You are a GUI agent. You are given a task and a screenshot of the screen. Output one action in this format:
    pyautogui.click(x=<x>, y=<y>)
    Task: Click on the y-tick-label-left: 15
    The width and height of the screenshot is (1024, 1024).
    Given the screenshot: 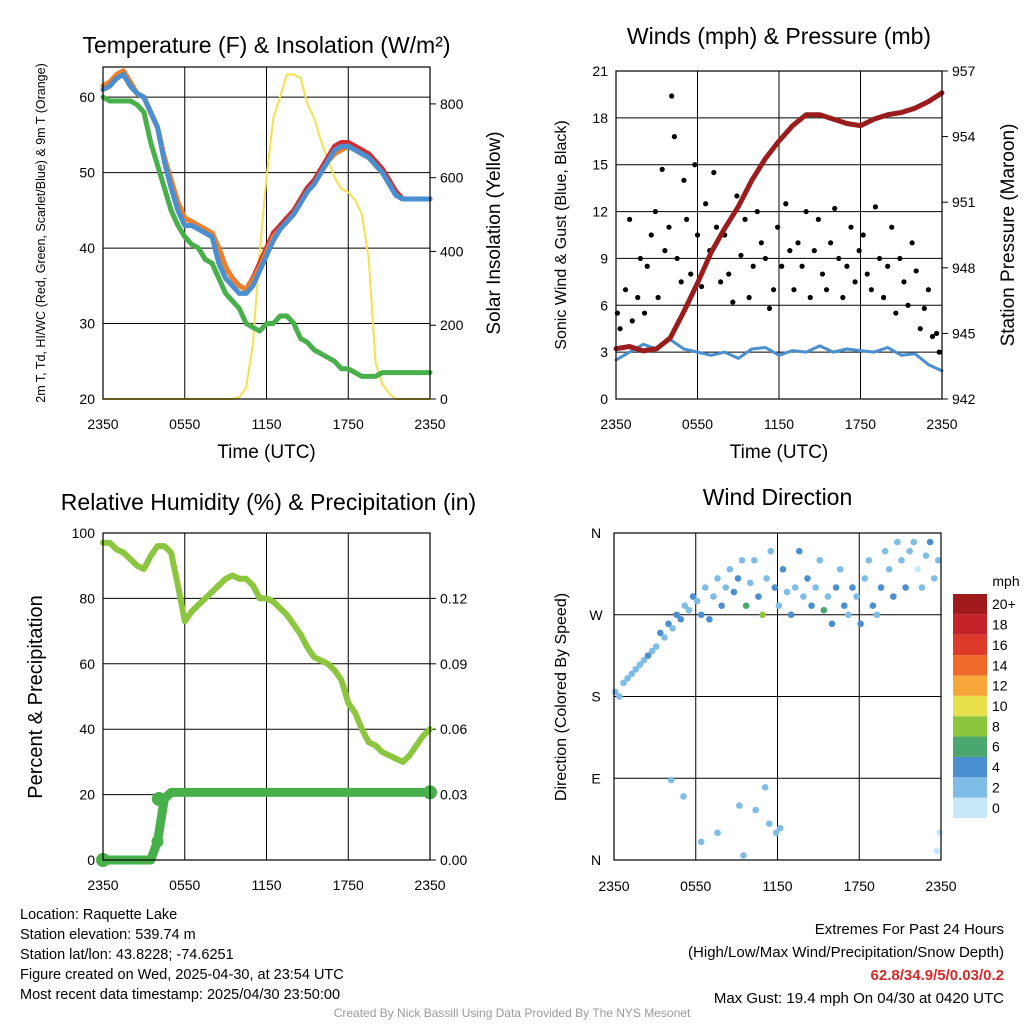 What is the action you would take?
    pyautogui.click(x=600, y=165)
    